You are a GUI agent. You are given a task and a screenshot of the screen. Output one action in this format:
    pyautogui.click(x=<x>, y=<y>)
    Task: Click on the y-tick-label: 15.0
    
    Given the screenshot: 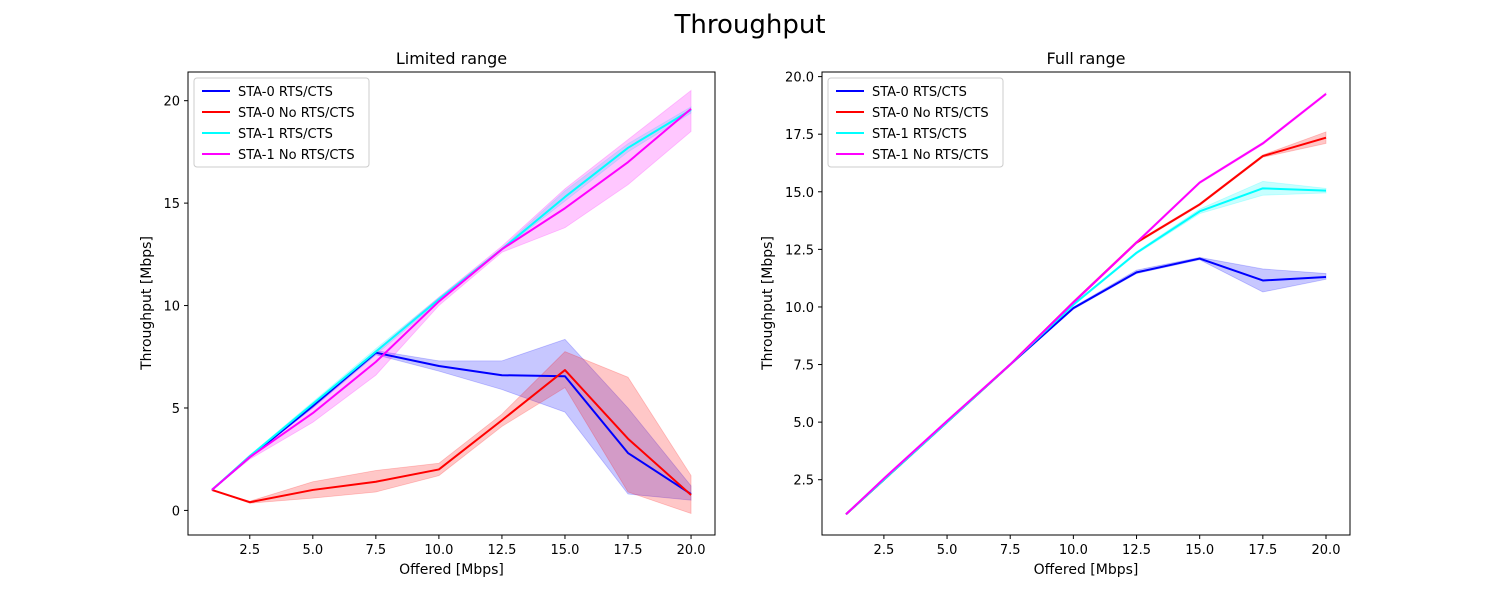 What is the action you would take?
    pyautogui.click(x=799, y=193)
    